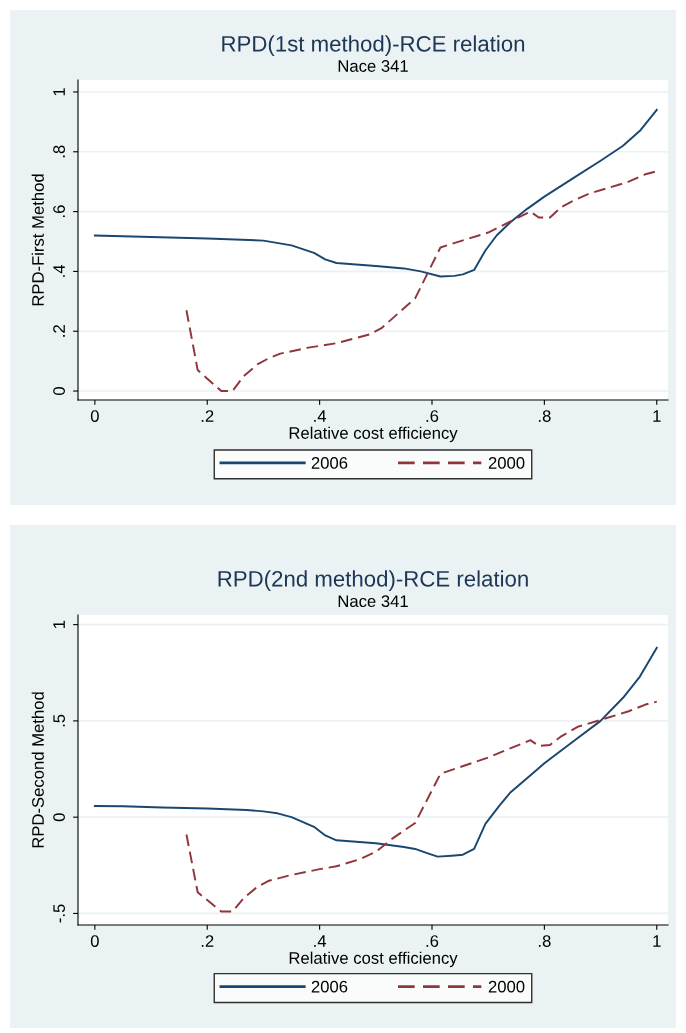 This screenshot has width=686, height=1033. What do you see at coordinates (373, 46) in the screenshot?
I see `chart-title: RPD(1st method)-RCE relation` at bounding box center [373, 46].